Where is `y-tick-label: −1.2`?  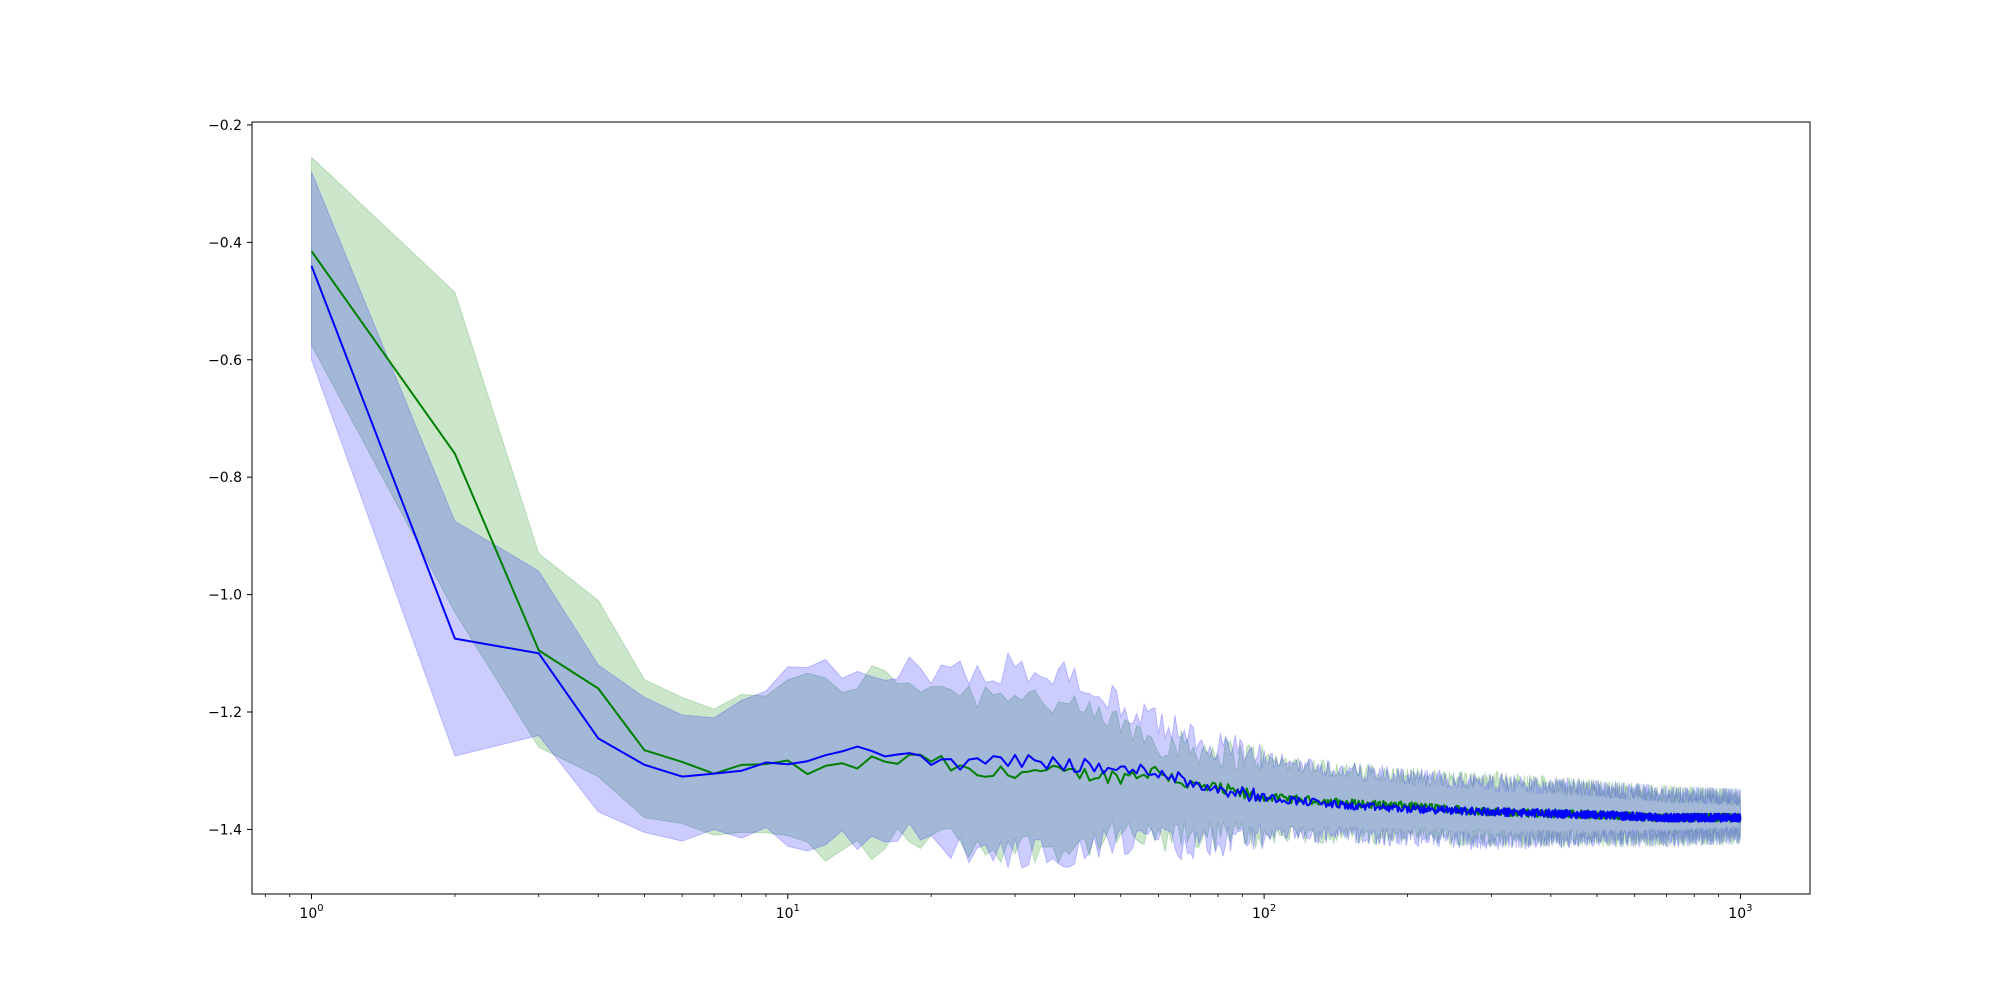
y-tick-label: −1.2 is located at coordinates (225, 713).